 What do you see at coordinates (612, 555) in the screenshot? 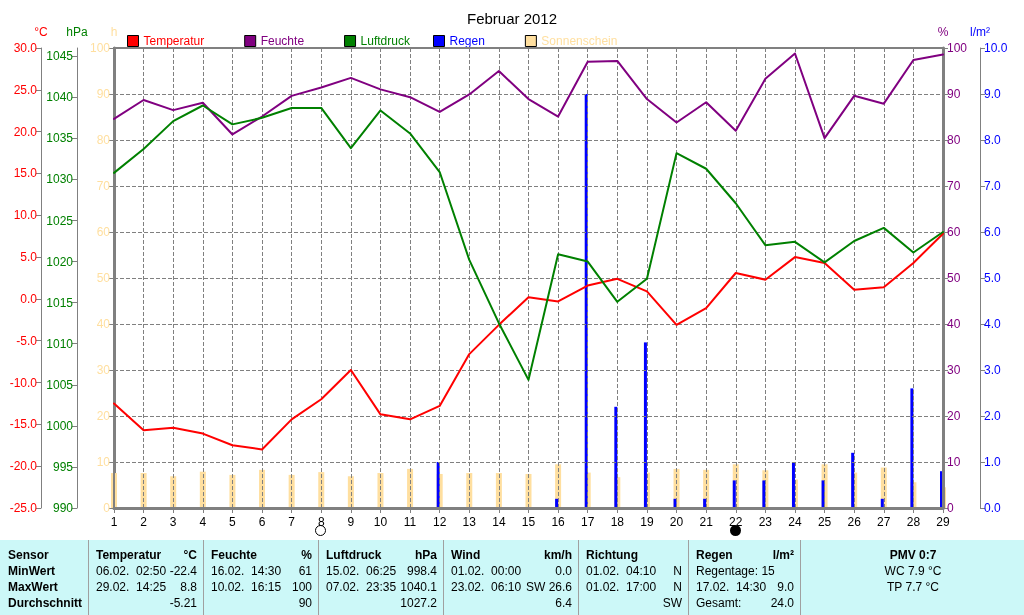
I see `text: Richtung` at bounding box center [612, 555].